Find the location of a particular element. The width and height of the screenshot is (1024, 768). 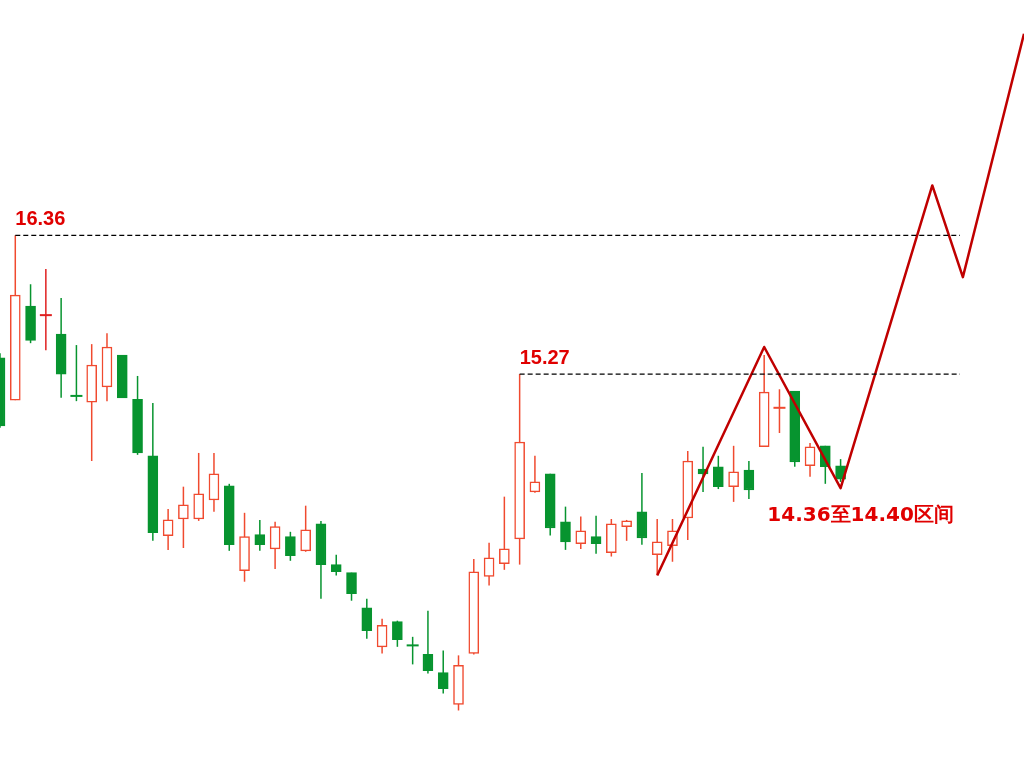

text: 16.36 is located at coordinates (40, 217).